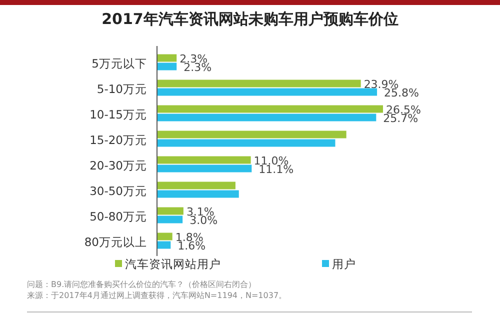 The image size is (500, 328). I want to click on y-tick-label: 20-30万元, so click(118, 165).